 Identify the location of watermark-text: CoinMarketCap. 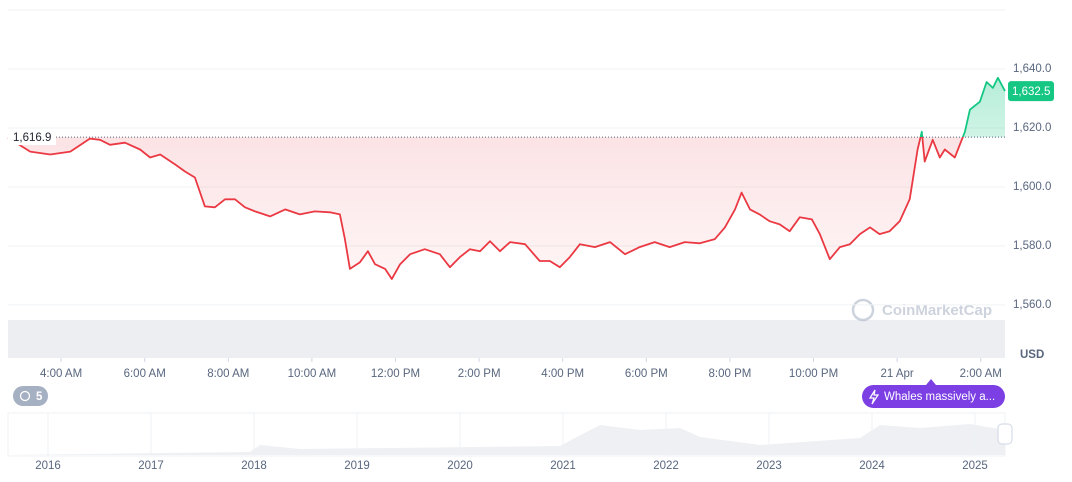
(937, 310).